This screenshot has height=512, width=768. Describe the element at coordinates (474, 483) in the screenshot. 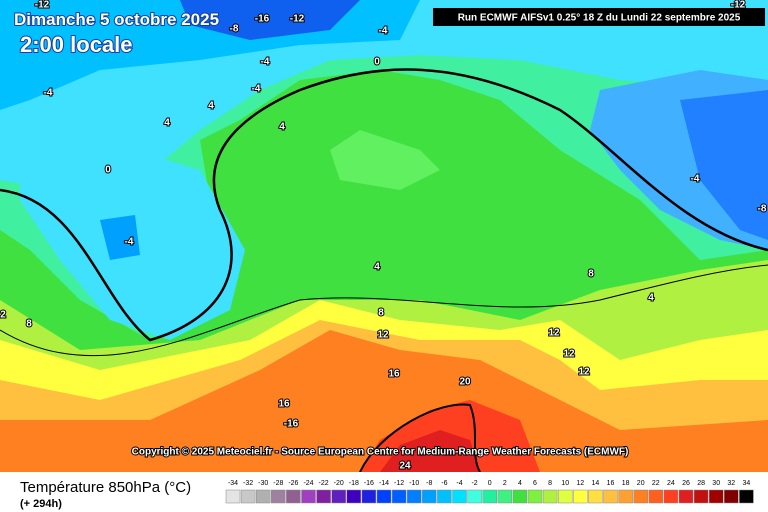

I see `scale-label: -2` at that location.